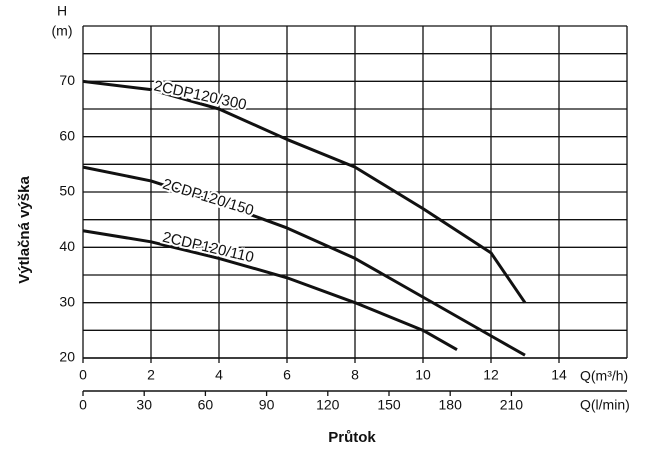  Describe the element at coordinates (62, 31) in the screenshot. I see `y-unit: (m)` at that location.